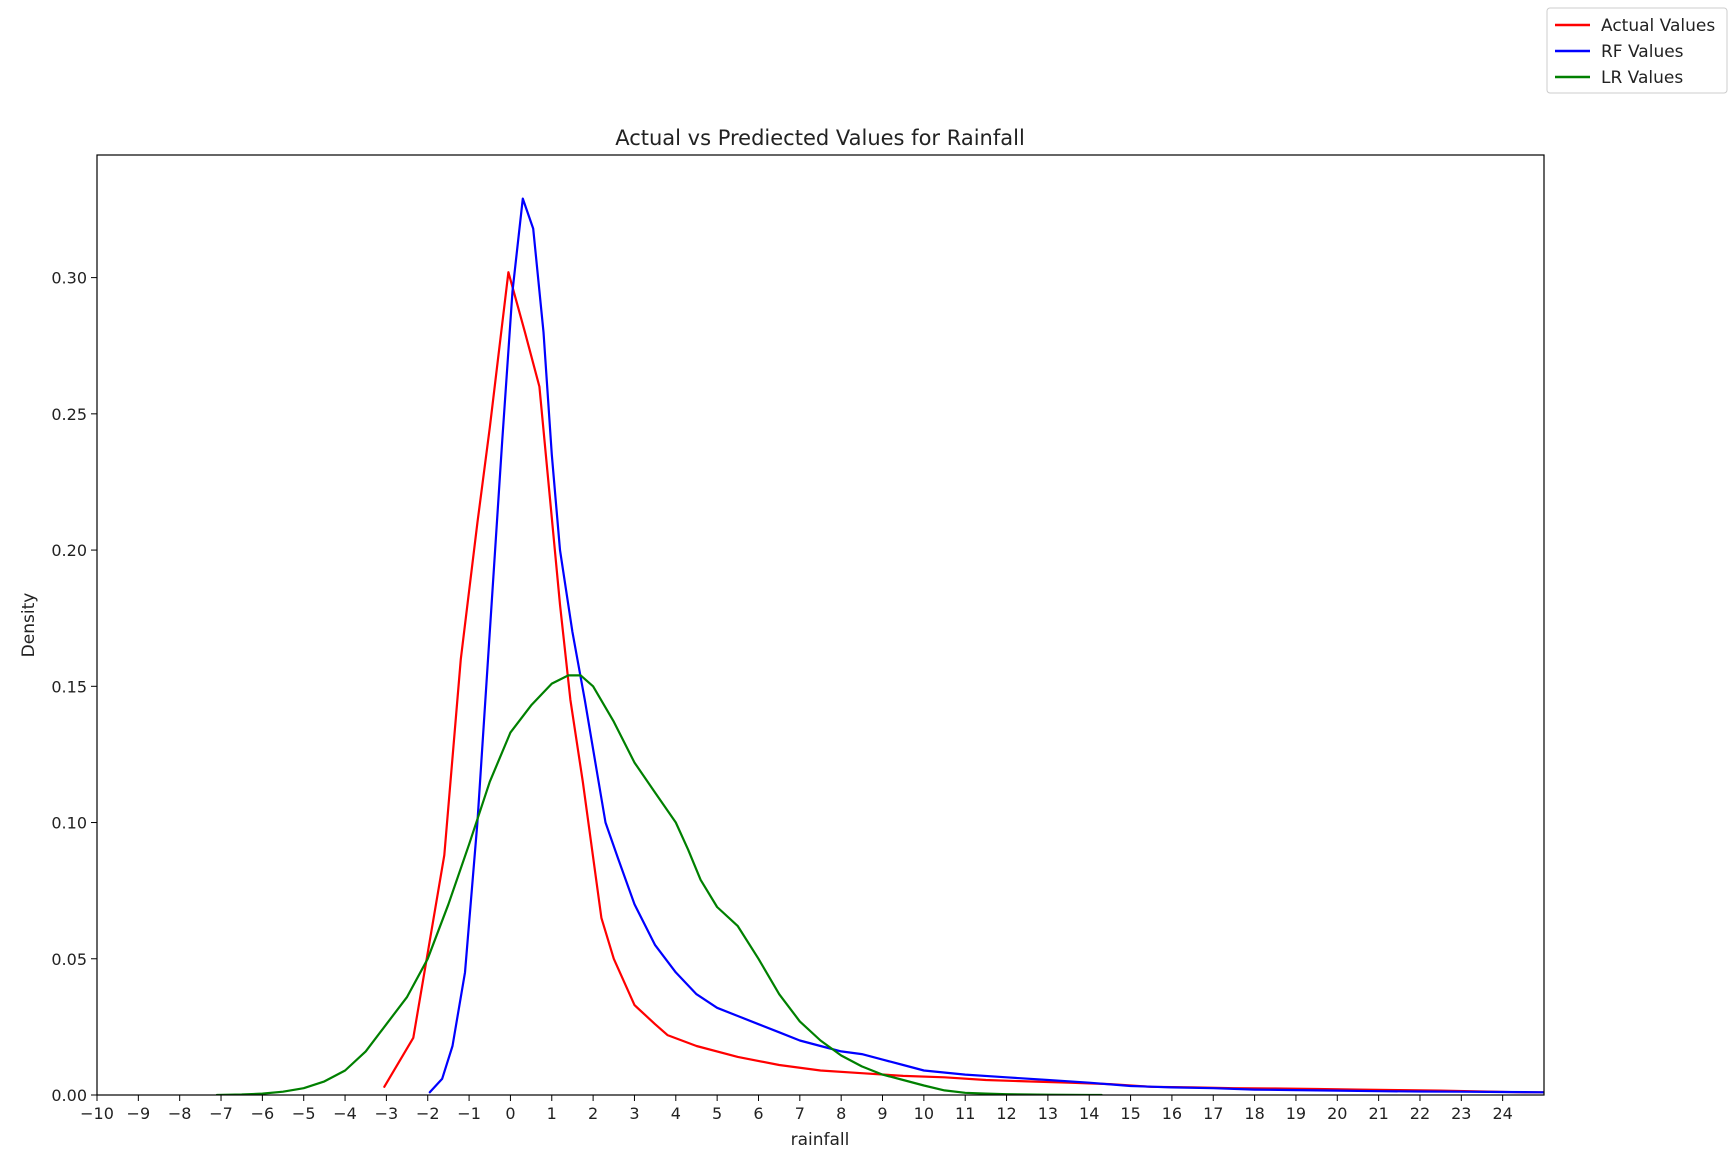 The width and height of the screenshot is (1735, 1166). Describe the element at coordinates (428, 1113) in the screenshot. I see `x-tick-label: −2` at that location.